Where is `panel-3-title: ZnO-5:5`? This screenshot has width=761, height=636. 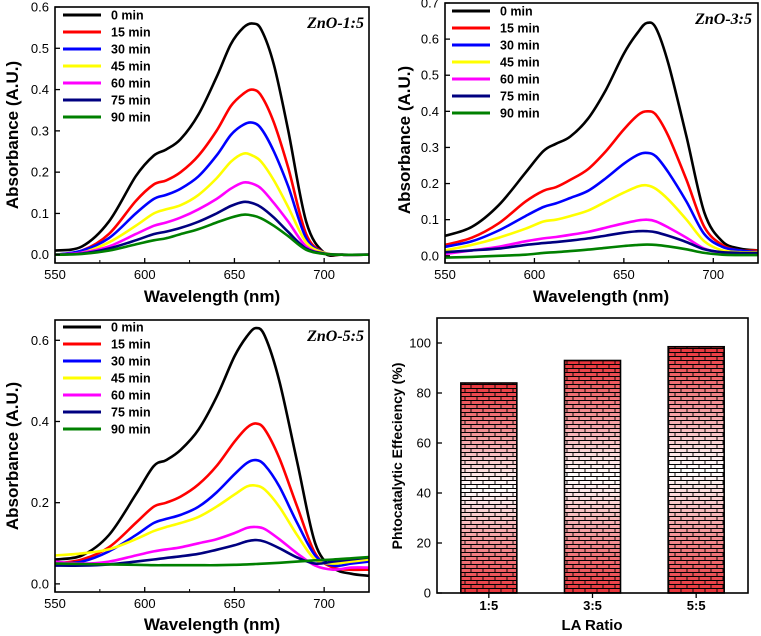 panel-3-title: ZnO-5:5 is located at coordinates (335, 336).